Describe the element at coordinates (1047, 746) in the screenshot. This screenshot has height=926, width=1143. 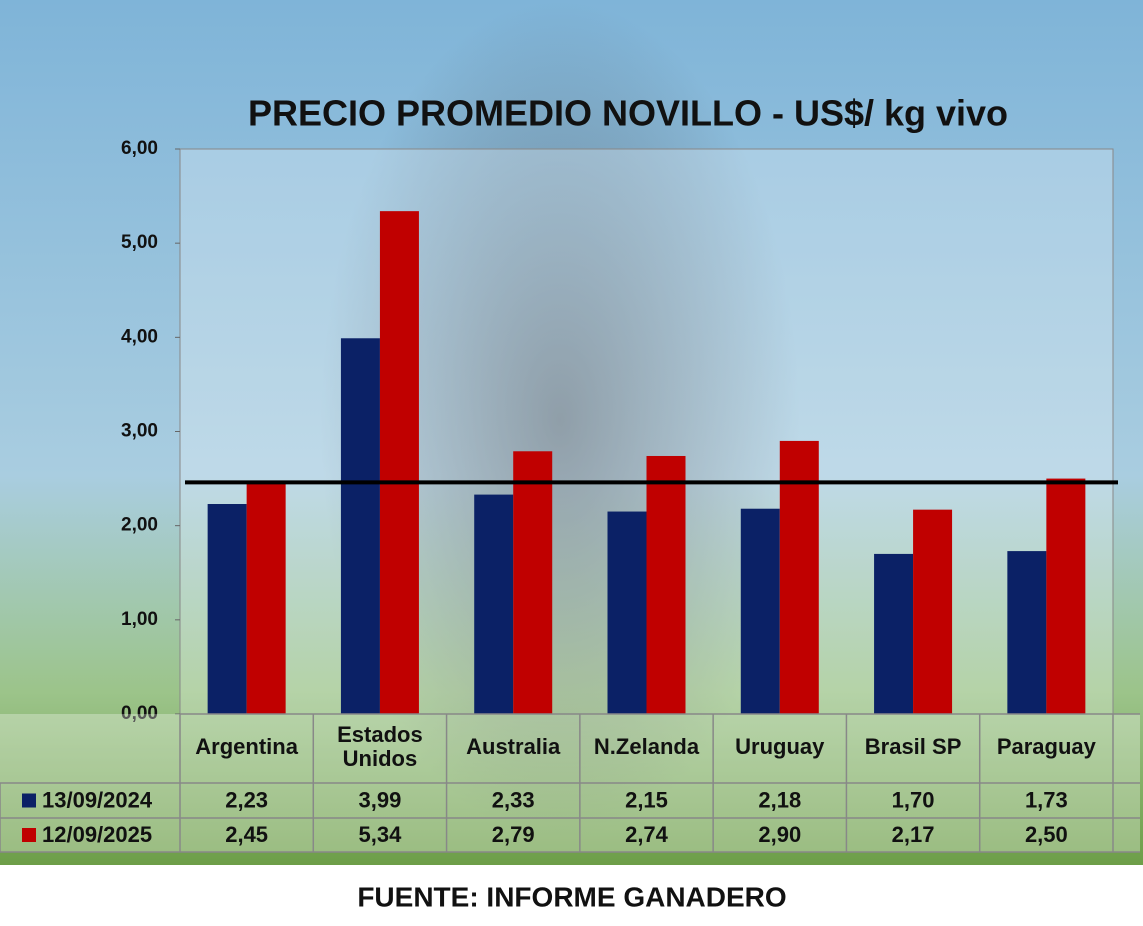
I see `x-tick-label: Paraguay` at that location.